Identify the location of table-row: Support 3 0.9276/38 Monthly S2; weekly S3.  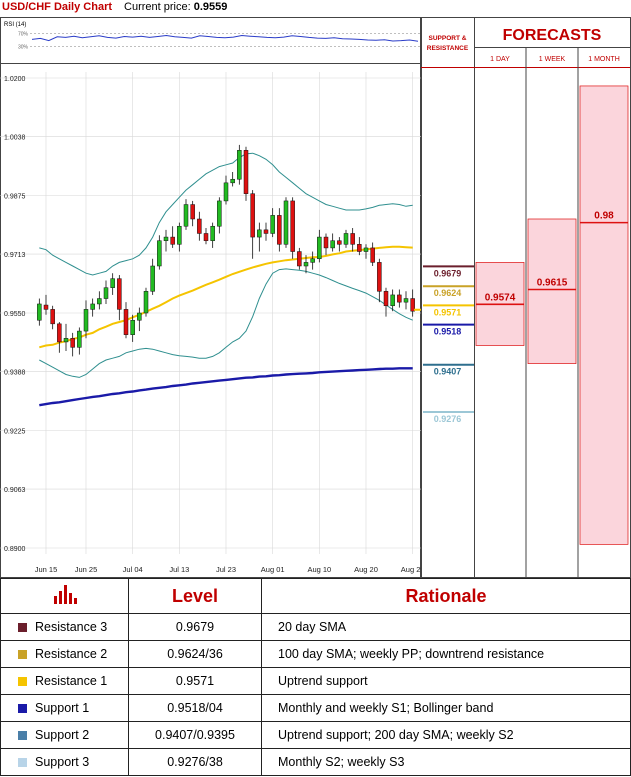
(315, 762).